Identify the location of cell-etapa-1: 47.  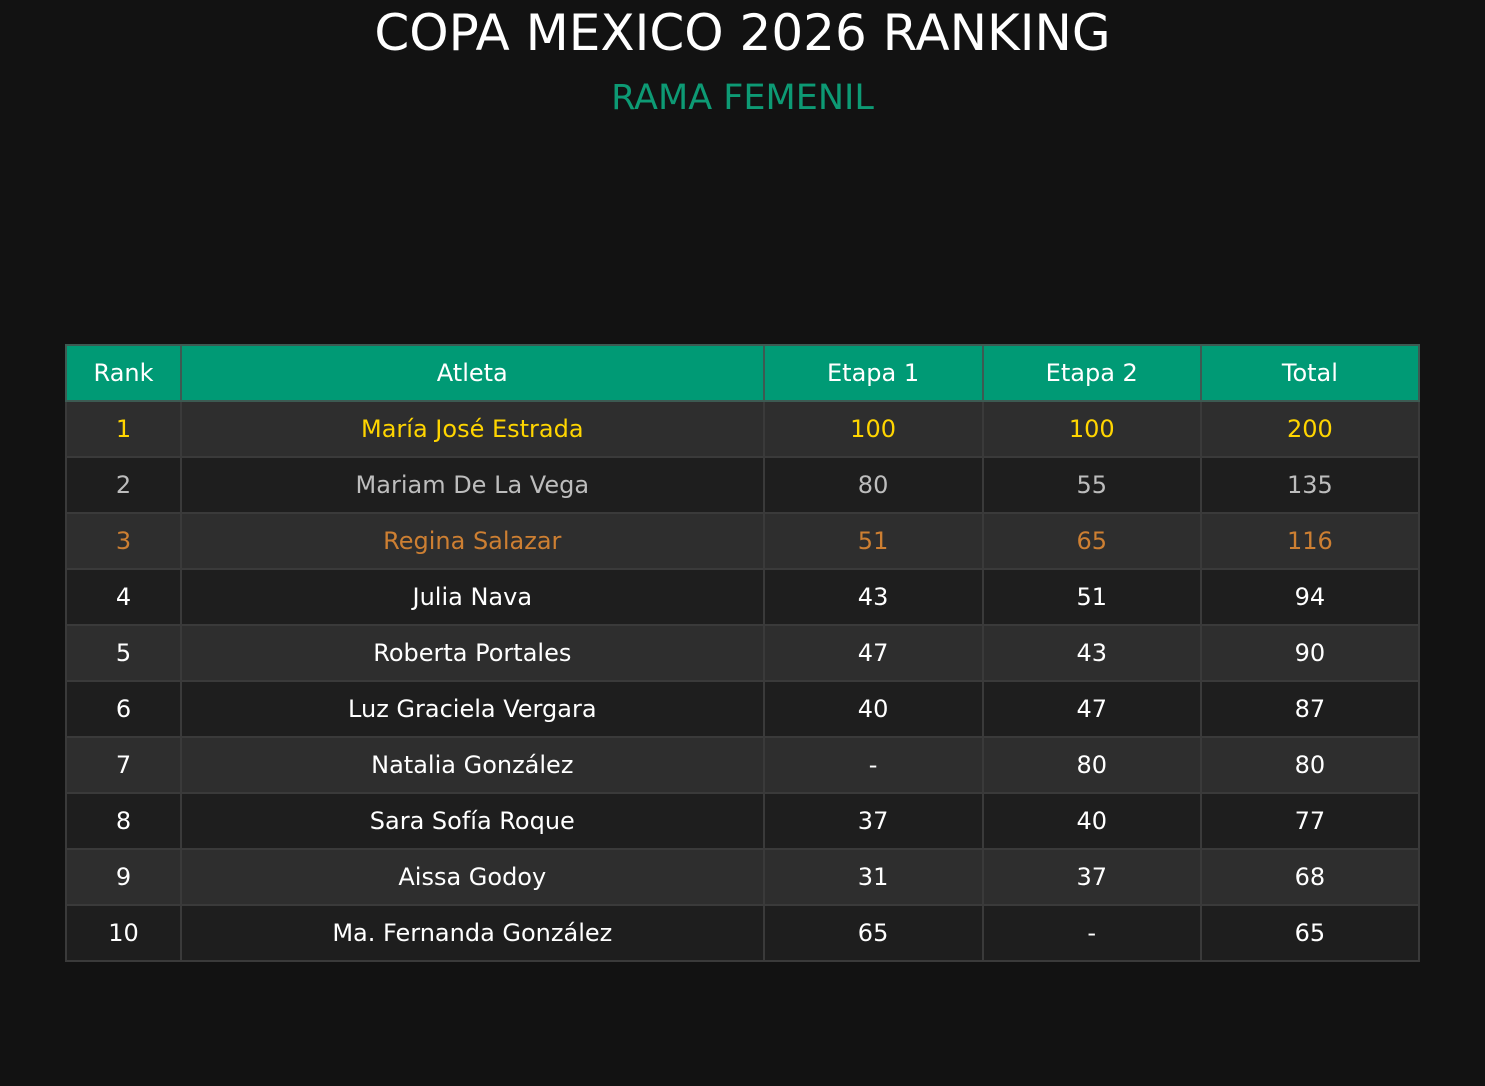
(873, 653).